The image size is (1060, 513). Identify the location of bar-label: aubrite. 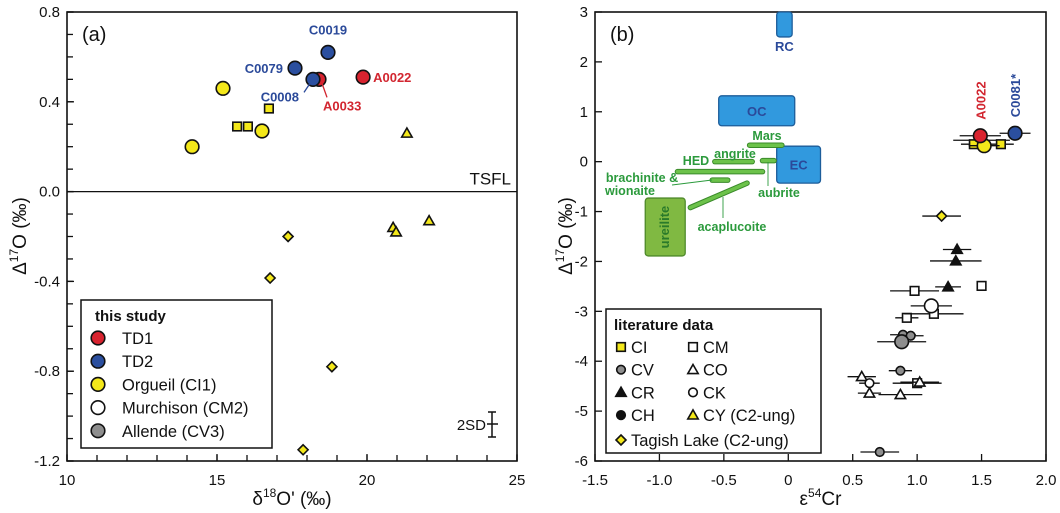
(779, 193).